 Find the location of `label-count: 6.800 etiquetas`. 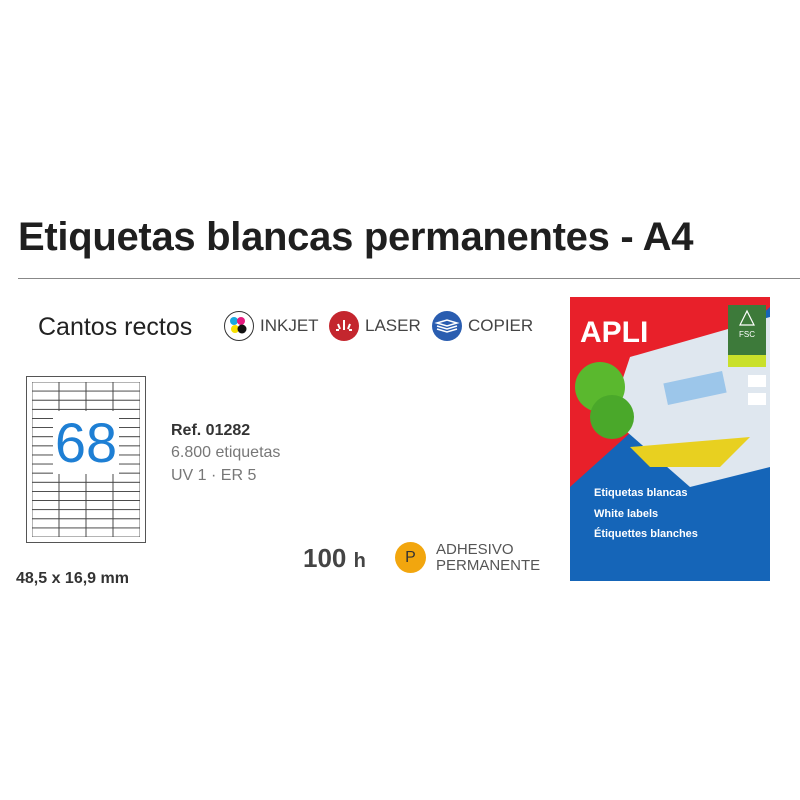

label-count: 6.800 etiquetas is located at coordinates (226, 452).